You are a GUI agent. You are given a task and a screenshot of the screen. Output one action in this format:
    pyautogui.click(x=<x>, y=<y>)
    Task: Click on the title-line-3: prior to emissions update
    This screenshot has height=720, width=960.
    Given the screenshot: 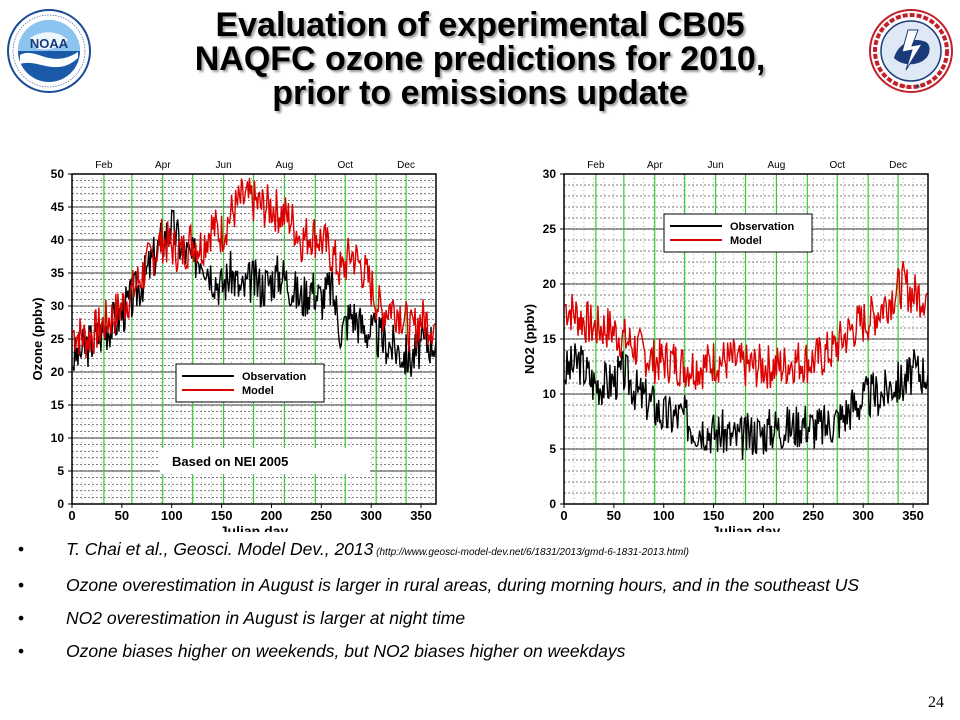 What is the action you would take?
    pyautogui.click(x=480, y=93)
    